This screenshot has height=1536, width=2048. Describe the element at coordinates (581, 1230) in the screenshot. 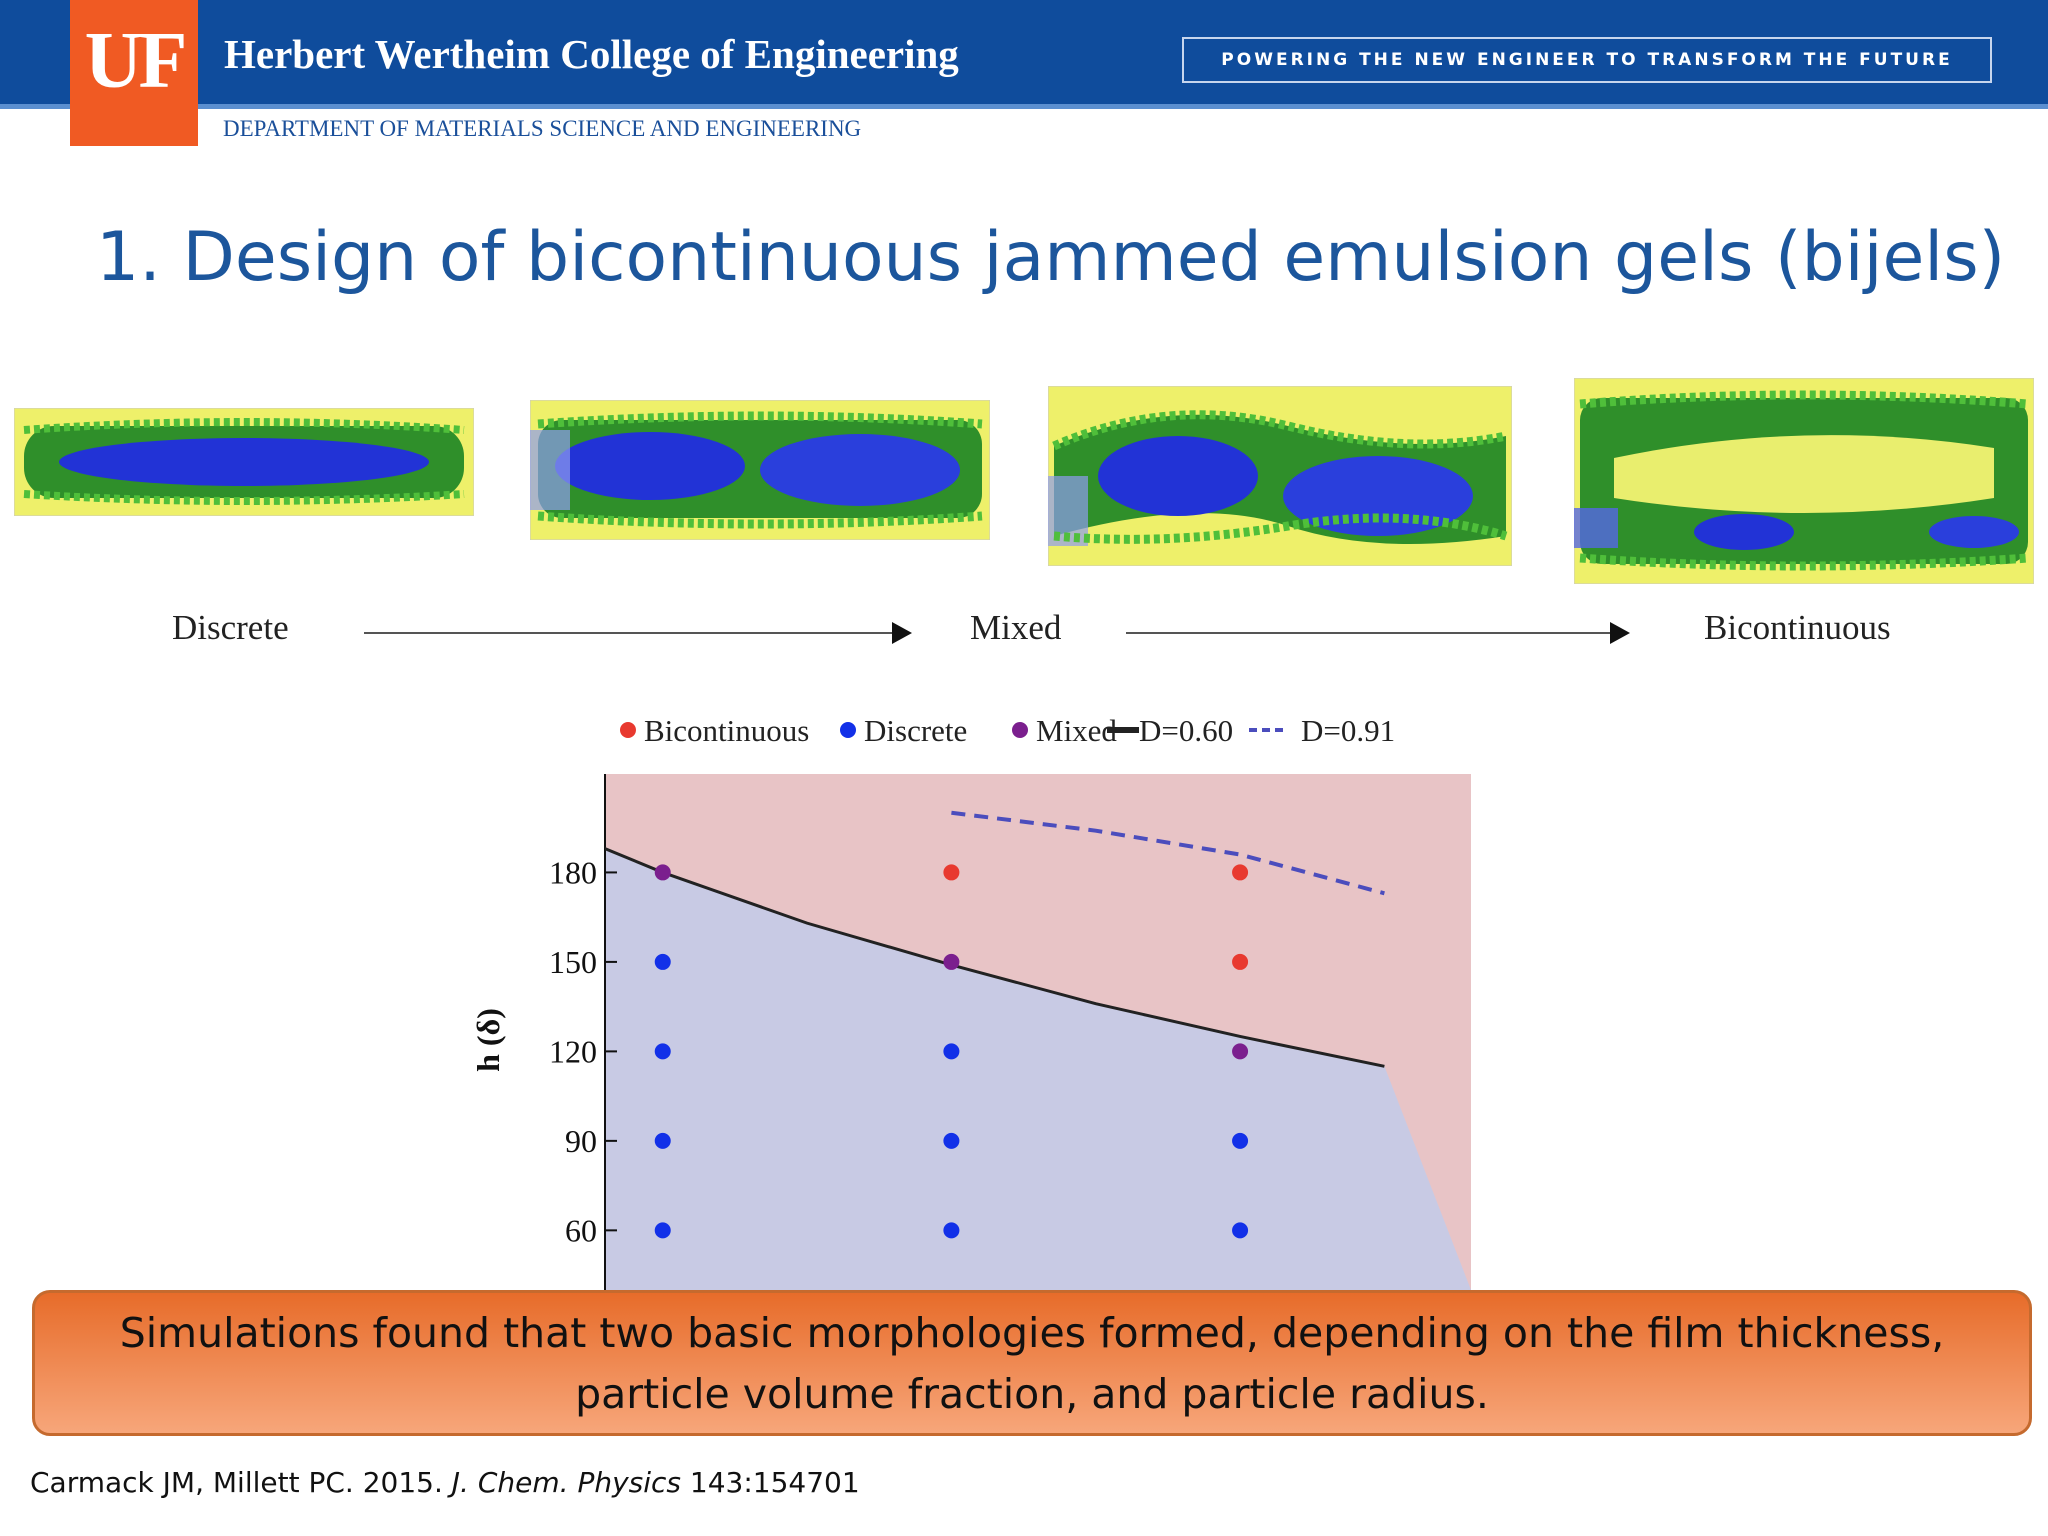

I see `y-tick-label: 60` at that location.